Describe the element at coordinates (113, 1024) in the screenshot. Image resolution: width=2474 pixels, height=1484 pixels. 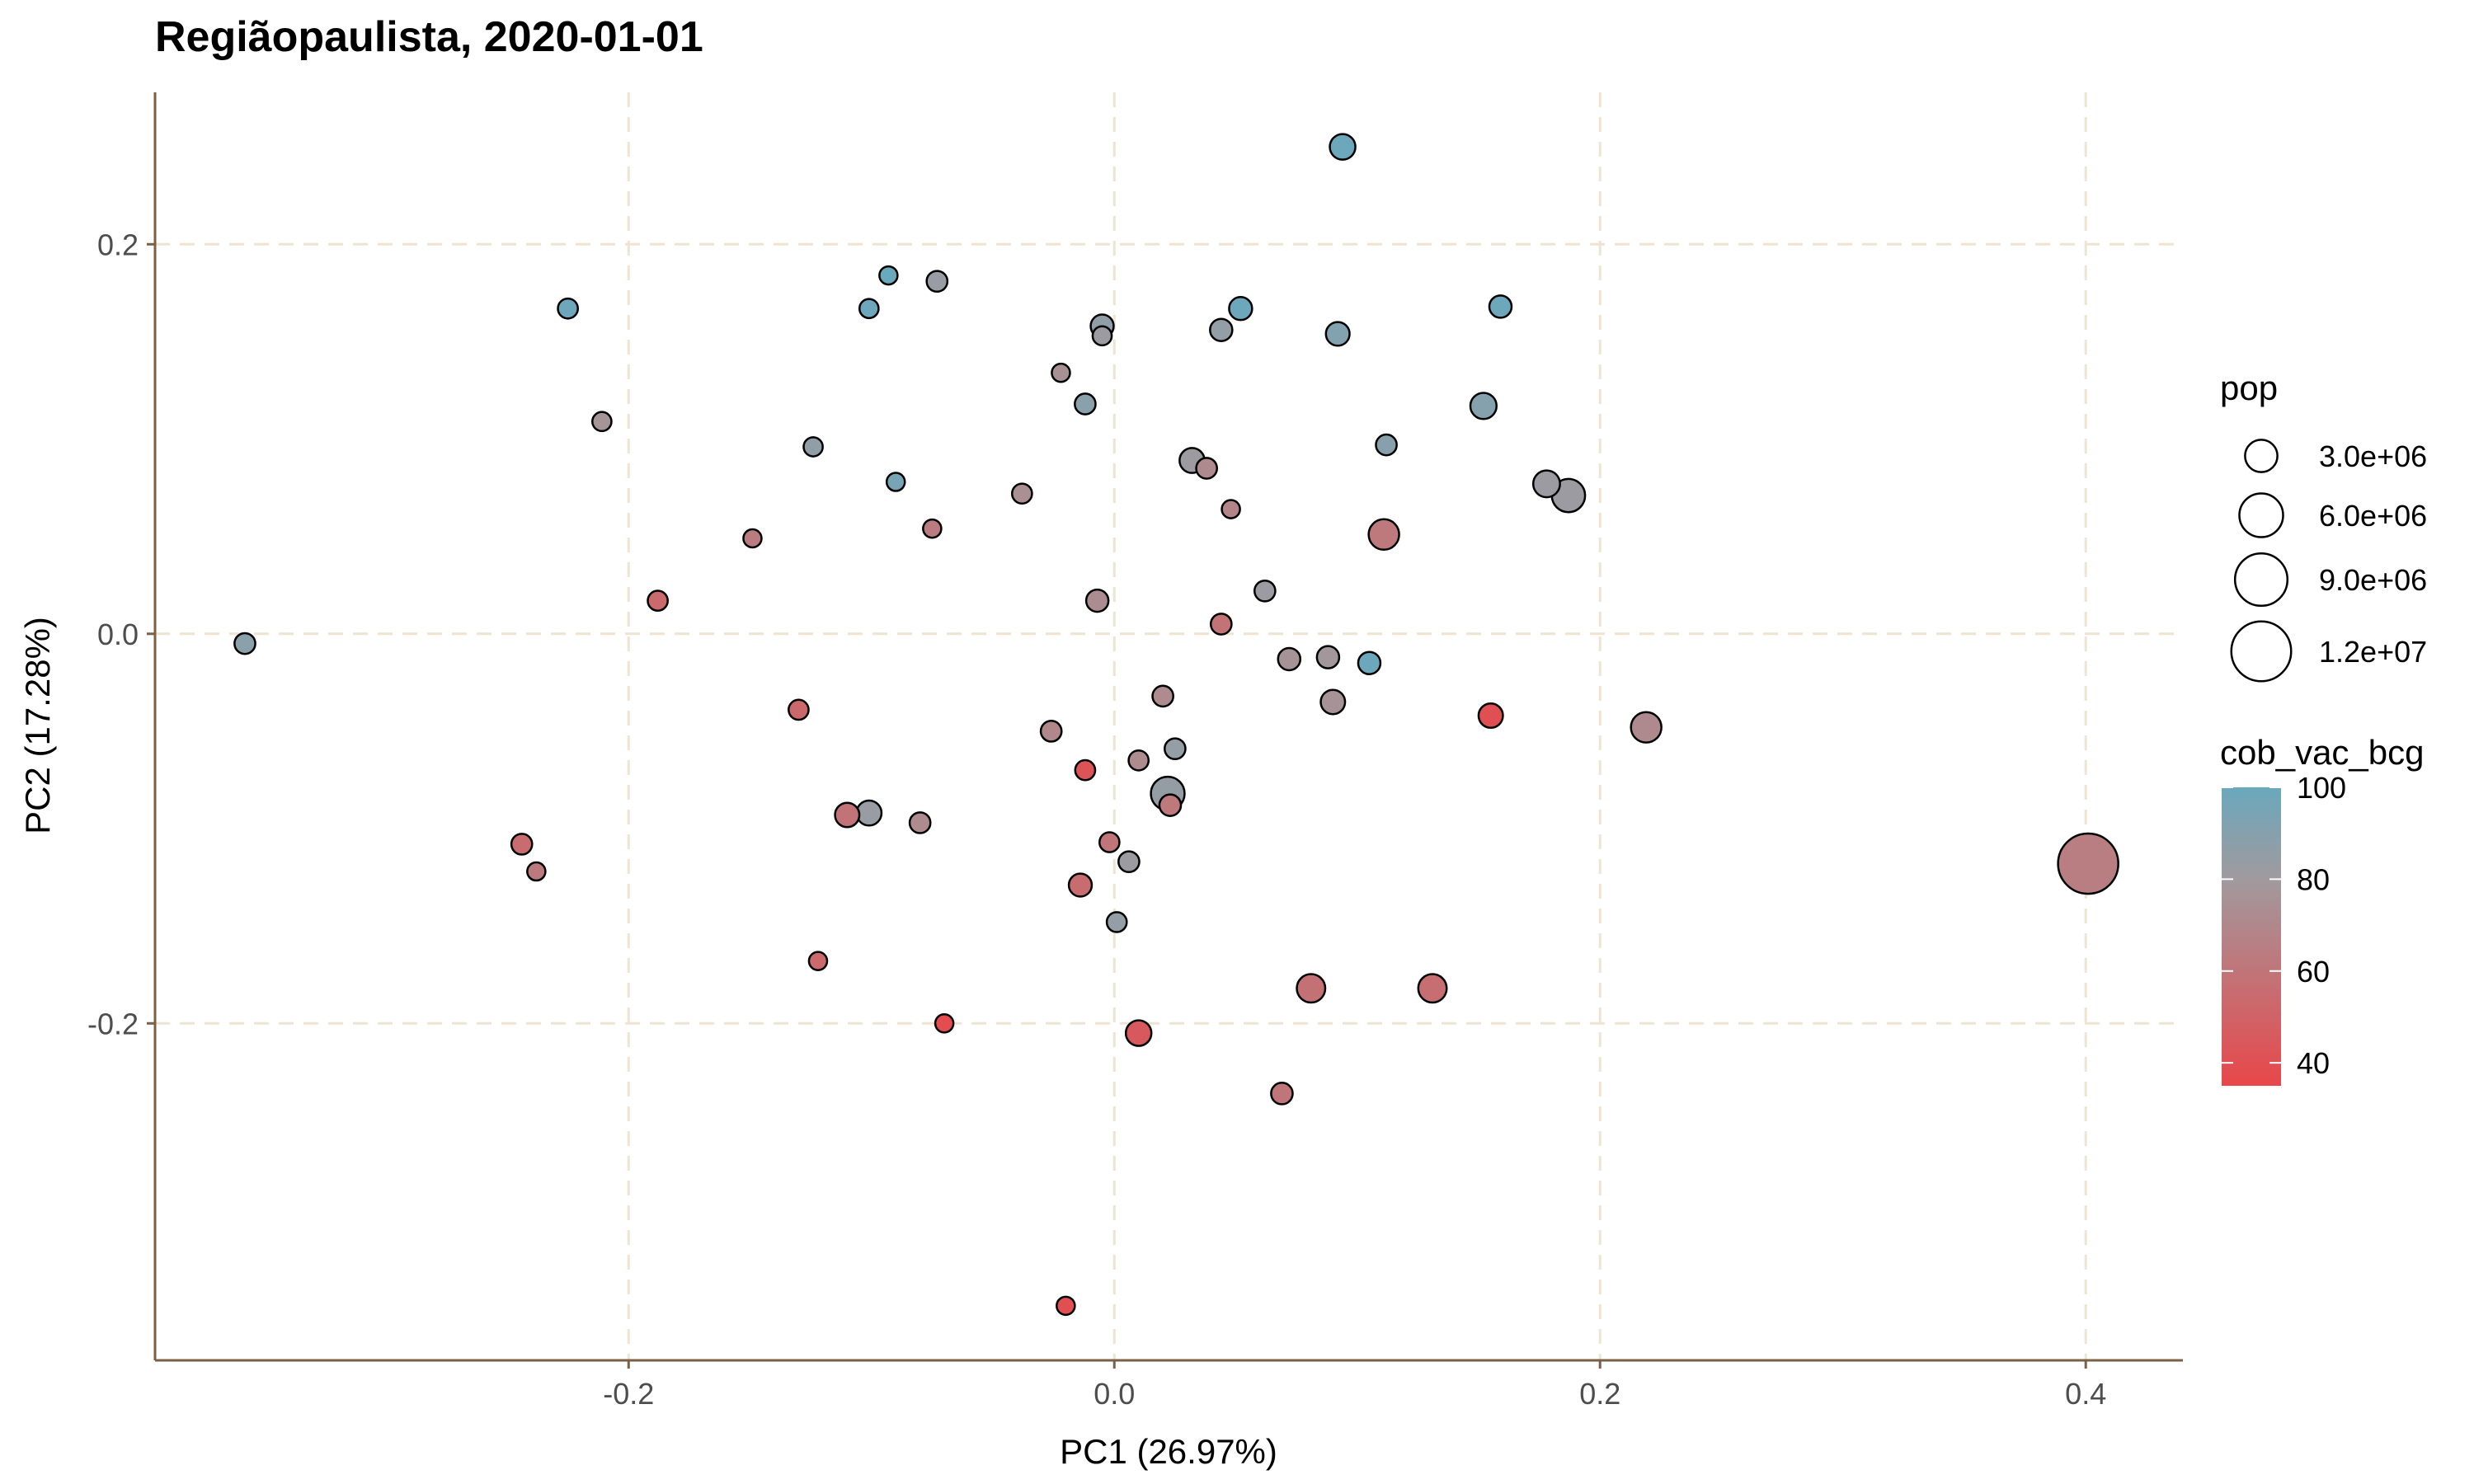
I see `y-tick-label: -0.2` at that location.